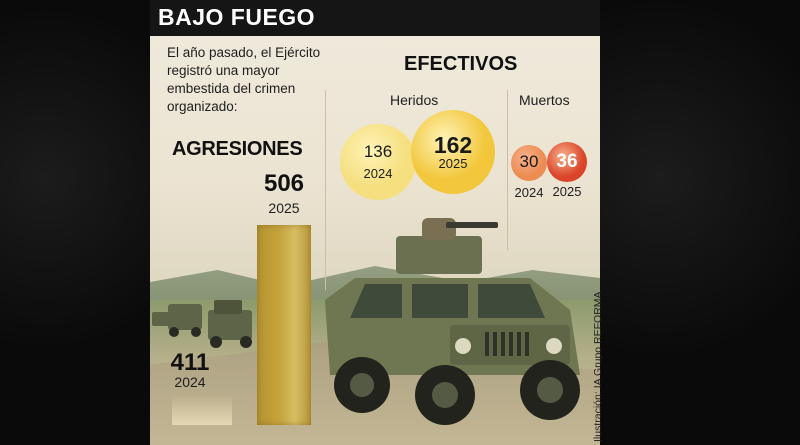  I want to click on bar-2025, so click(284, 325).